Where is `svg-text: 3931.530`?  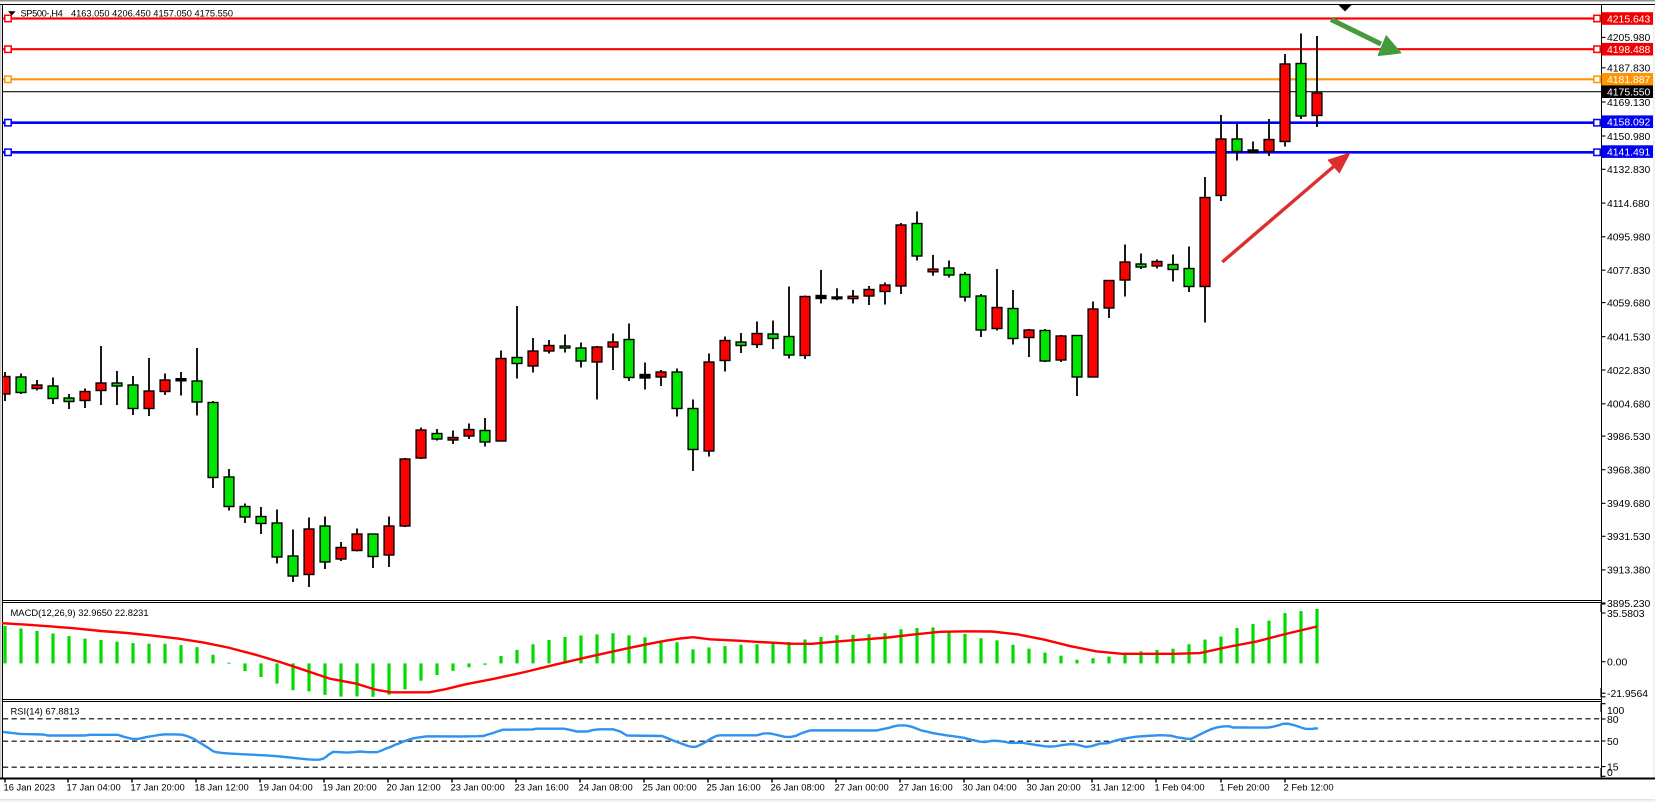 svg-text: 3931.530 is located at coordinates (1629, 537).